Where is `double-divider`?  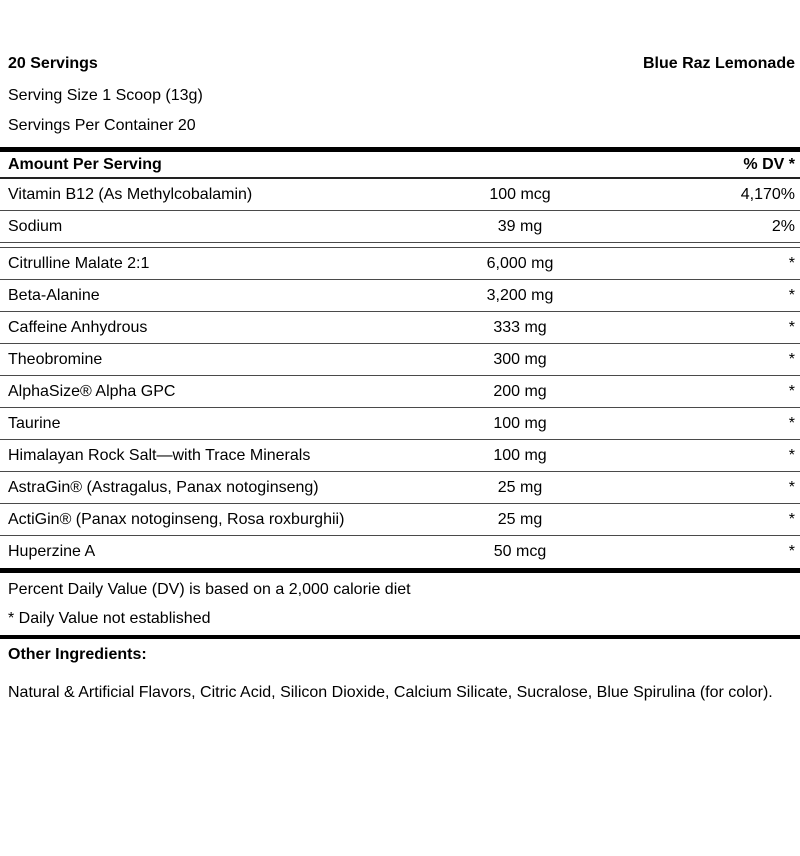 double-divider is located at coordinates (400, 245).